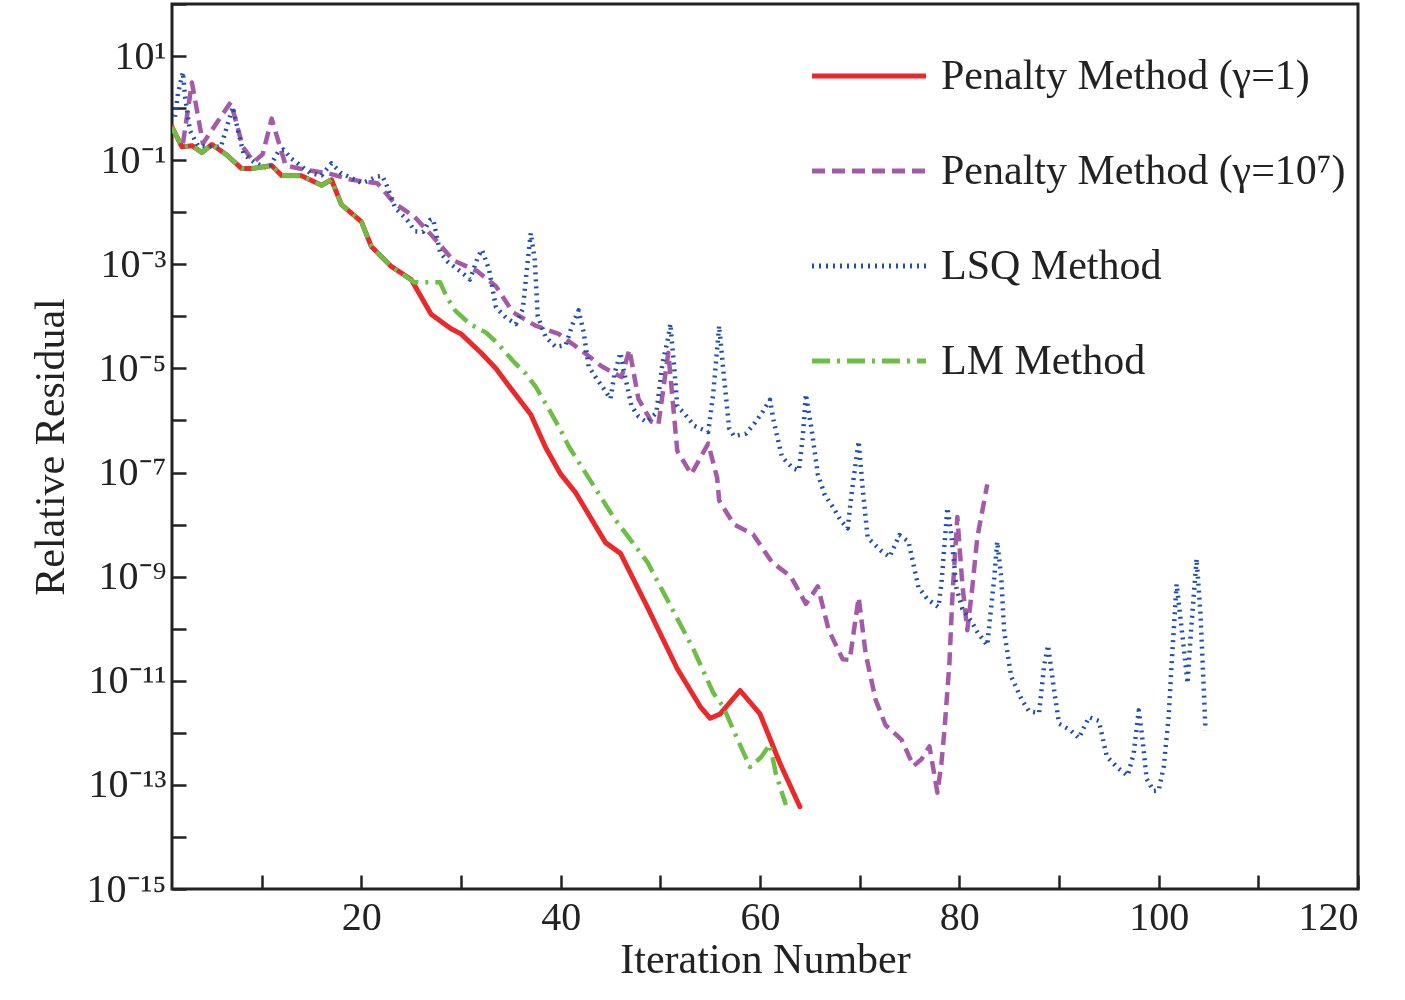 Image resolution: width=1405 pixels, height=1000 pixels. I want to click on x-tick-label: 20, so click(361, 916).